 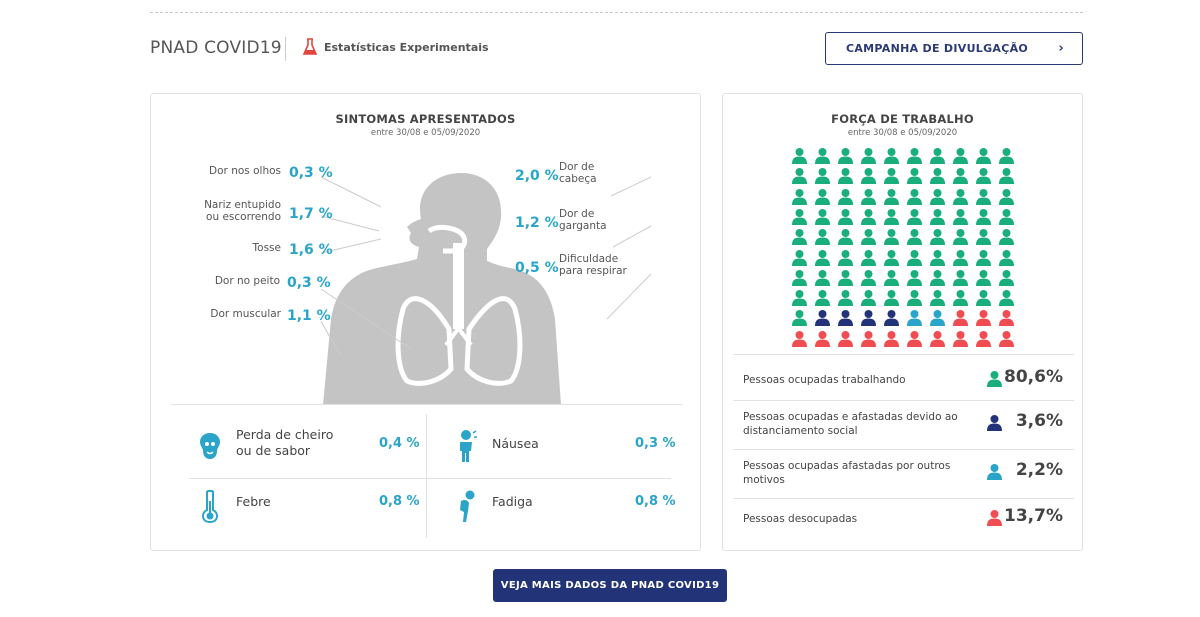 What do you see at coordinates (399, 501) in the screenshot?
I see `extra-value-fever: 0,8 %` at bounding box center [399, 501].